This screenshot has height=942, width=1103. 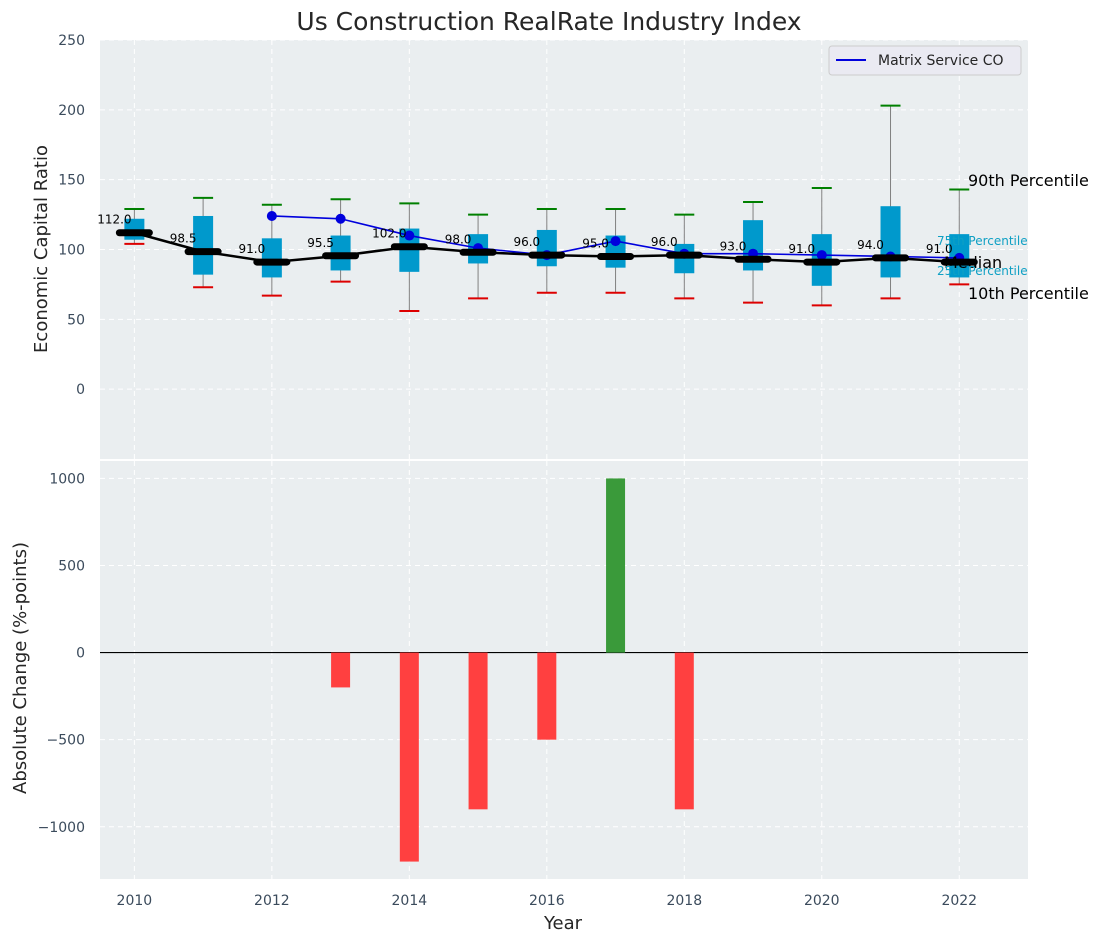 What do you see at coordinates (20, 668) in the screenshot?
I see `bottom-y-axis-label: Absolute Change (%-points)` at bounding box center [20, 668].